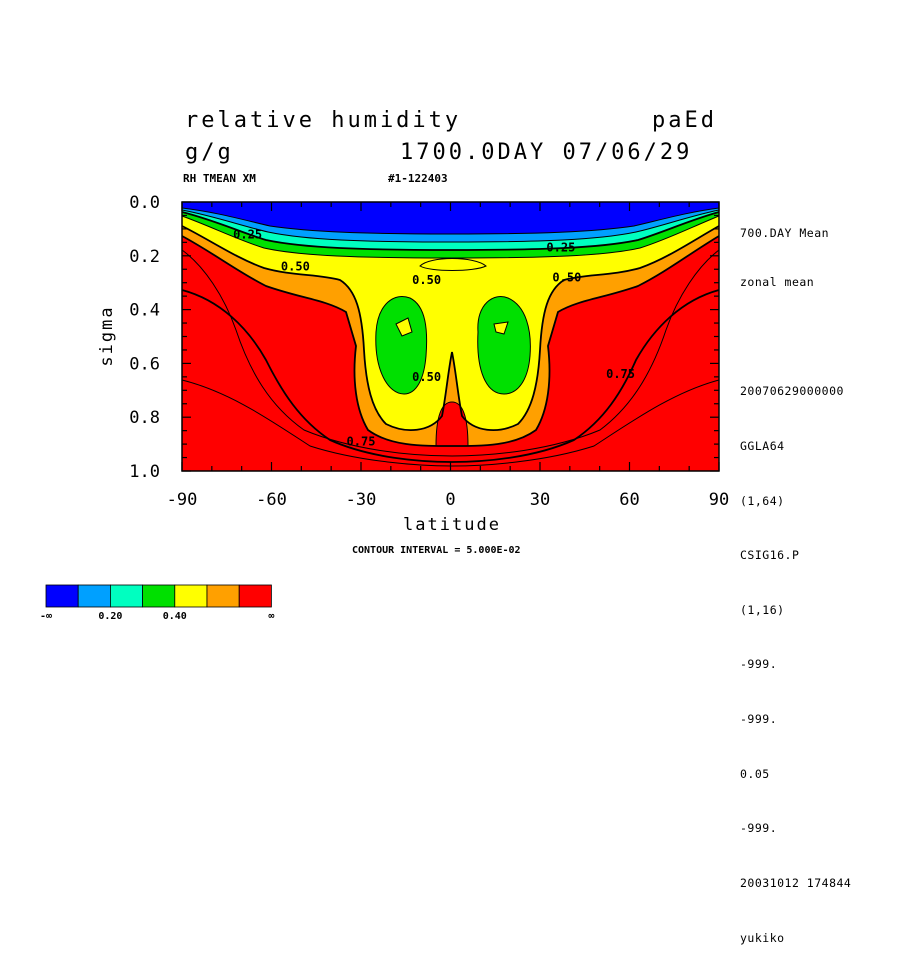 Image resolution: width=904 pixels, height=965 pixels. Describe the element at coordinates (182, 500) in the screenshot. I see `x-tick-label: -90` at that location.